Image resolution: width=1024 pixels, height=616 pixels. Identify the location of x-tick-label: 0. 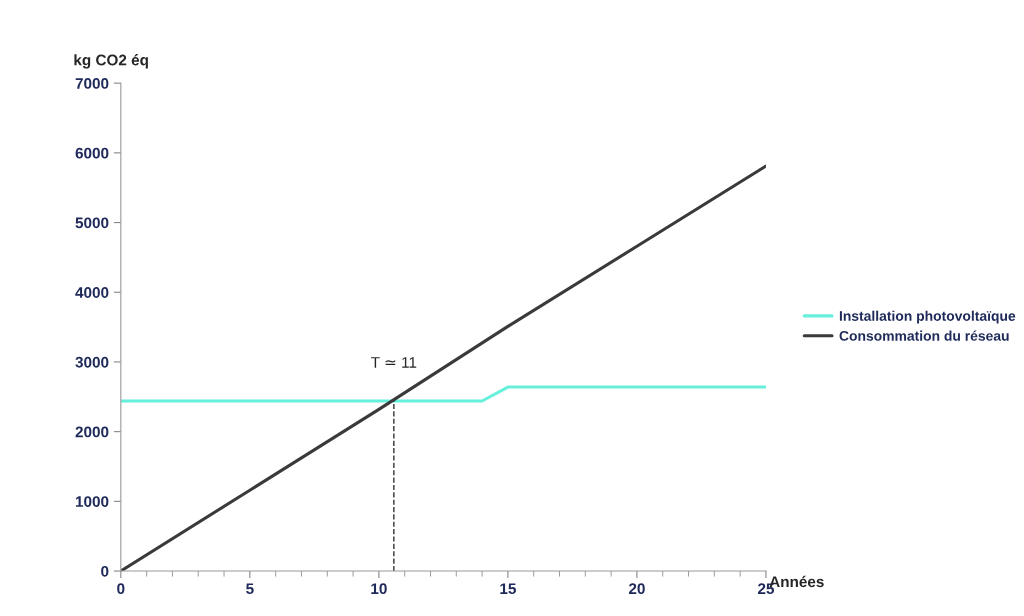
(121, 589).